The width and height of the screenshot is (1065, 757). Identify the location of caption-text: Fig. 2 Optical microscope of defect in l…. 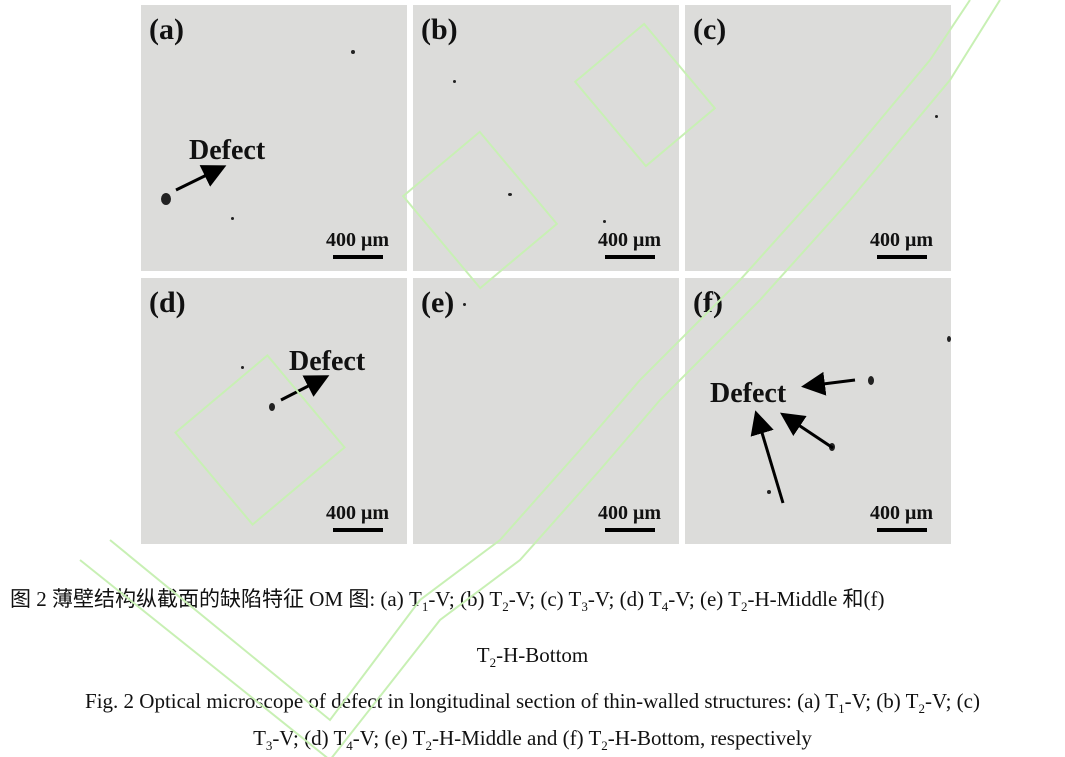
(462, 701).